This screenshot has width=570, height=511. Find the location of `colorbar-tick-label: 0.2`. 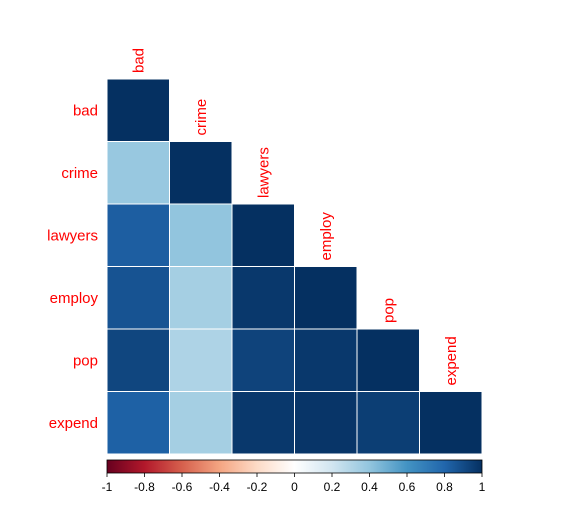

colorbar-tick-label: 0.2 is located at coordinates (332, 487).